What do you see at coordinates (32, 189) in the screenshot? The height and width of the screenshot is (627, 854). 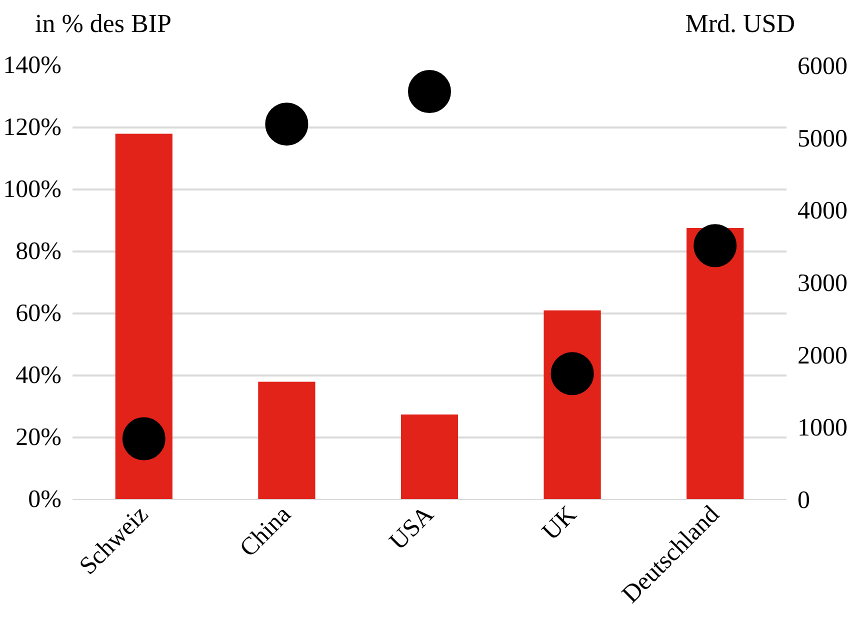 I see `y-tick-label: 100%` at bounding box center [32, 189].